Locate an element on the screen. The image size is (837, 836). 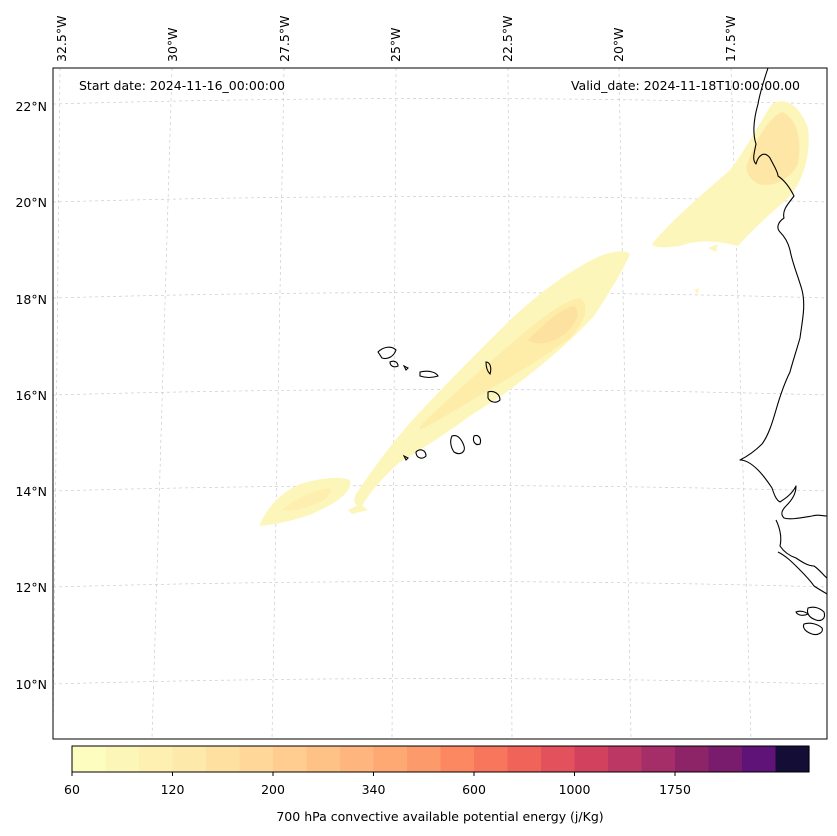
colorbar-ticks: 60 120 200 340 600 1000 1750 is located at coordinates (377, 784).